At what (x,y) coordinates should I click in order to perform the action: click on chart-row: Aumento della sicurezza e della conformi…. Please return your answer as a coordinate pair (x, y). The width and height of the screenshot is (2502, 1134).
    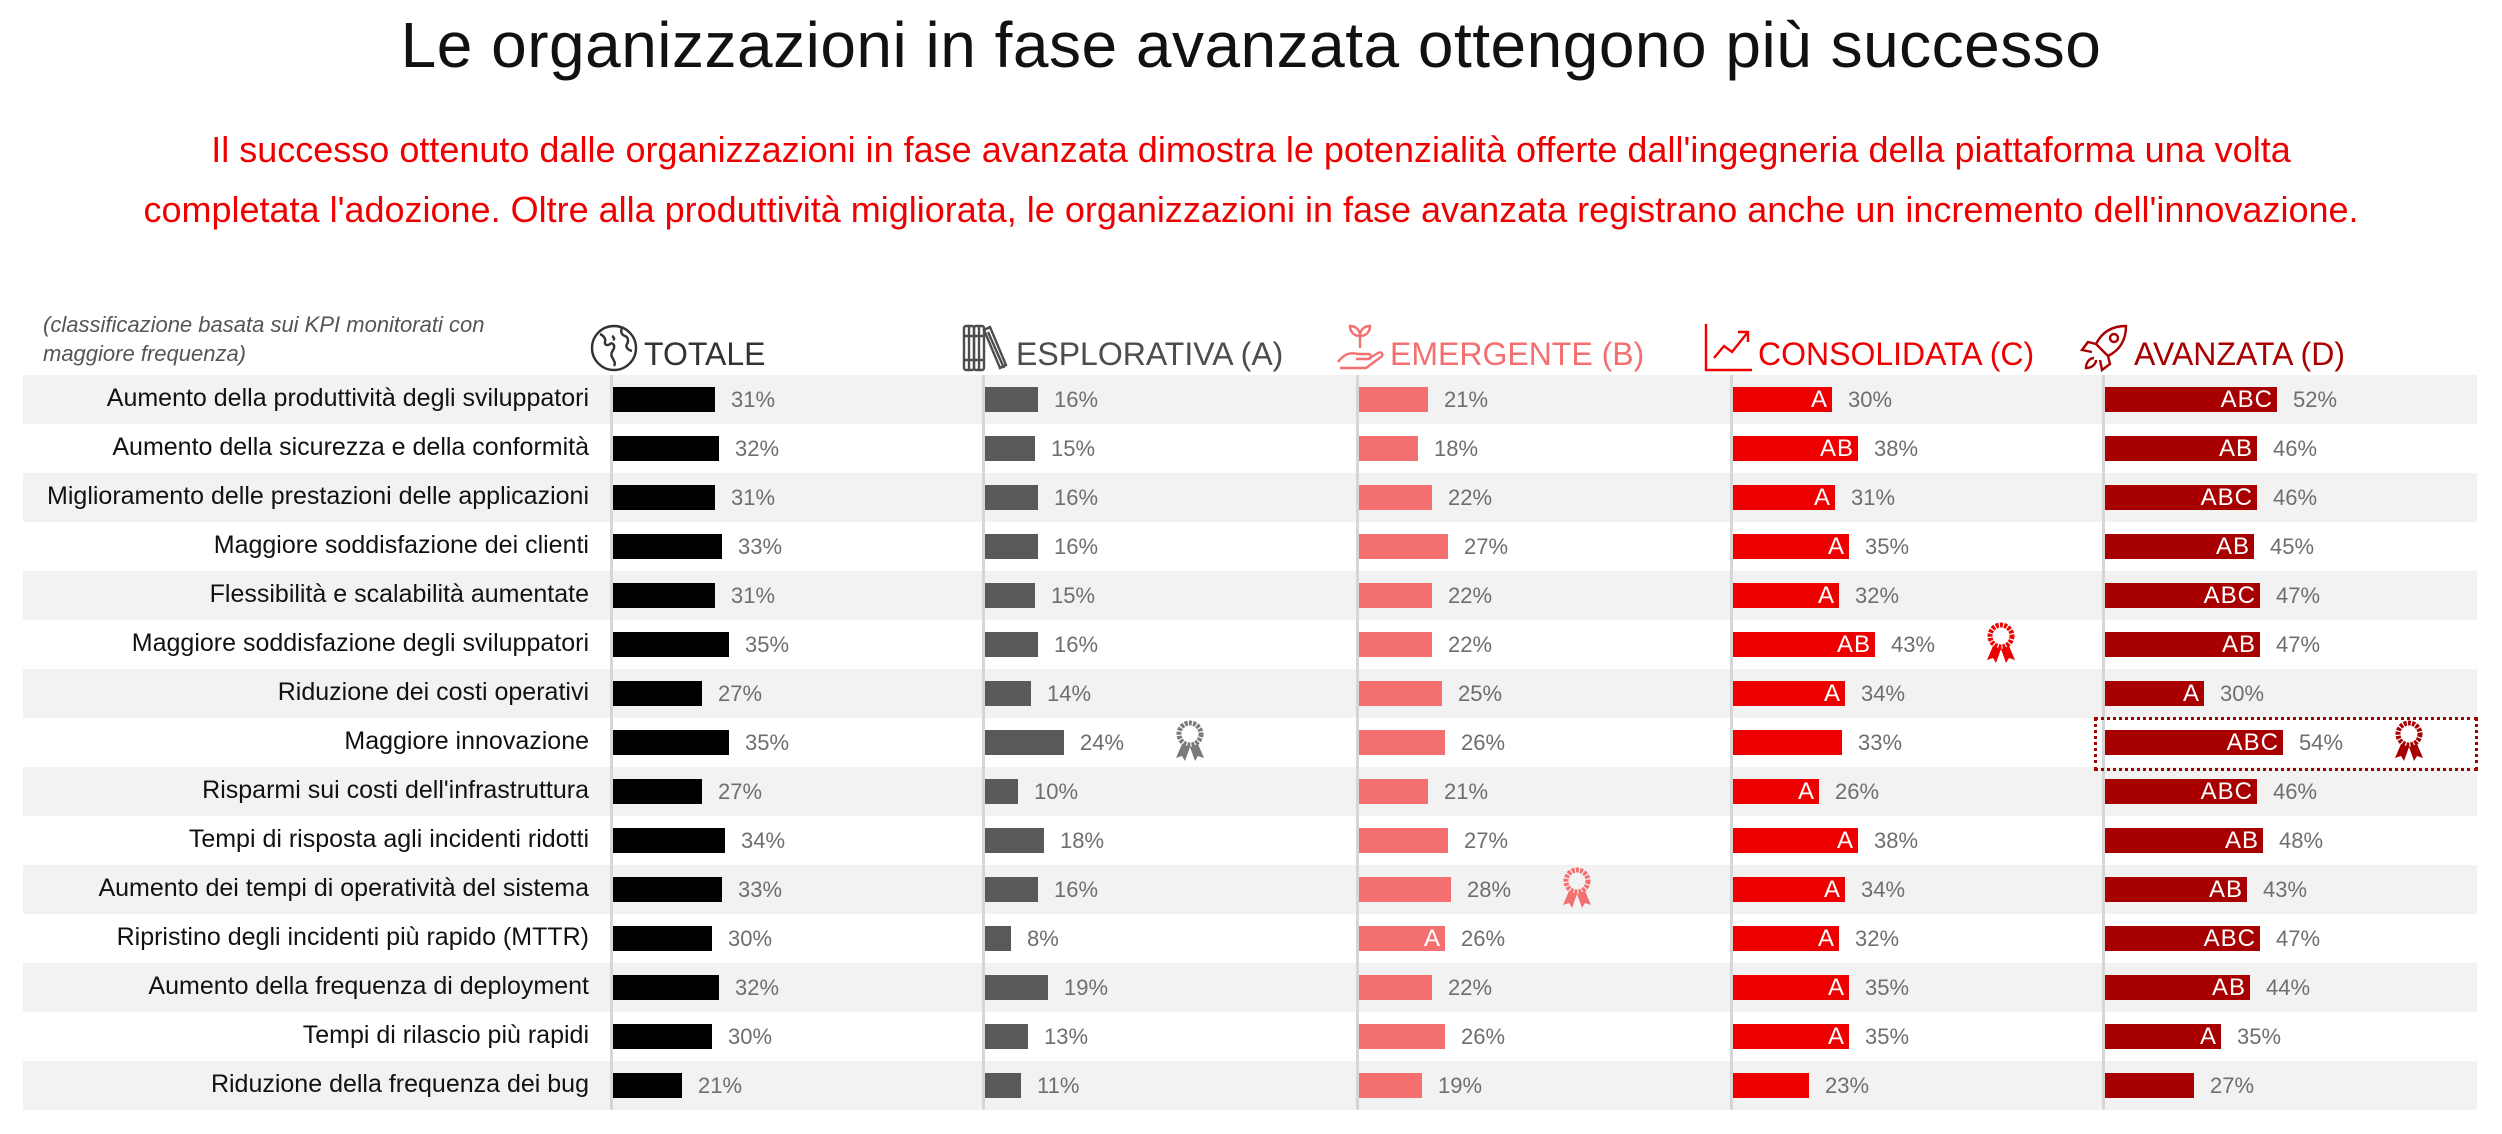
    Looking at the image, I should click on (1250, 448).